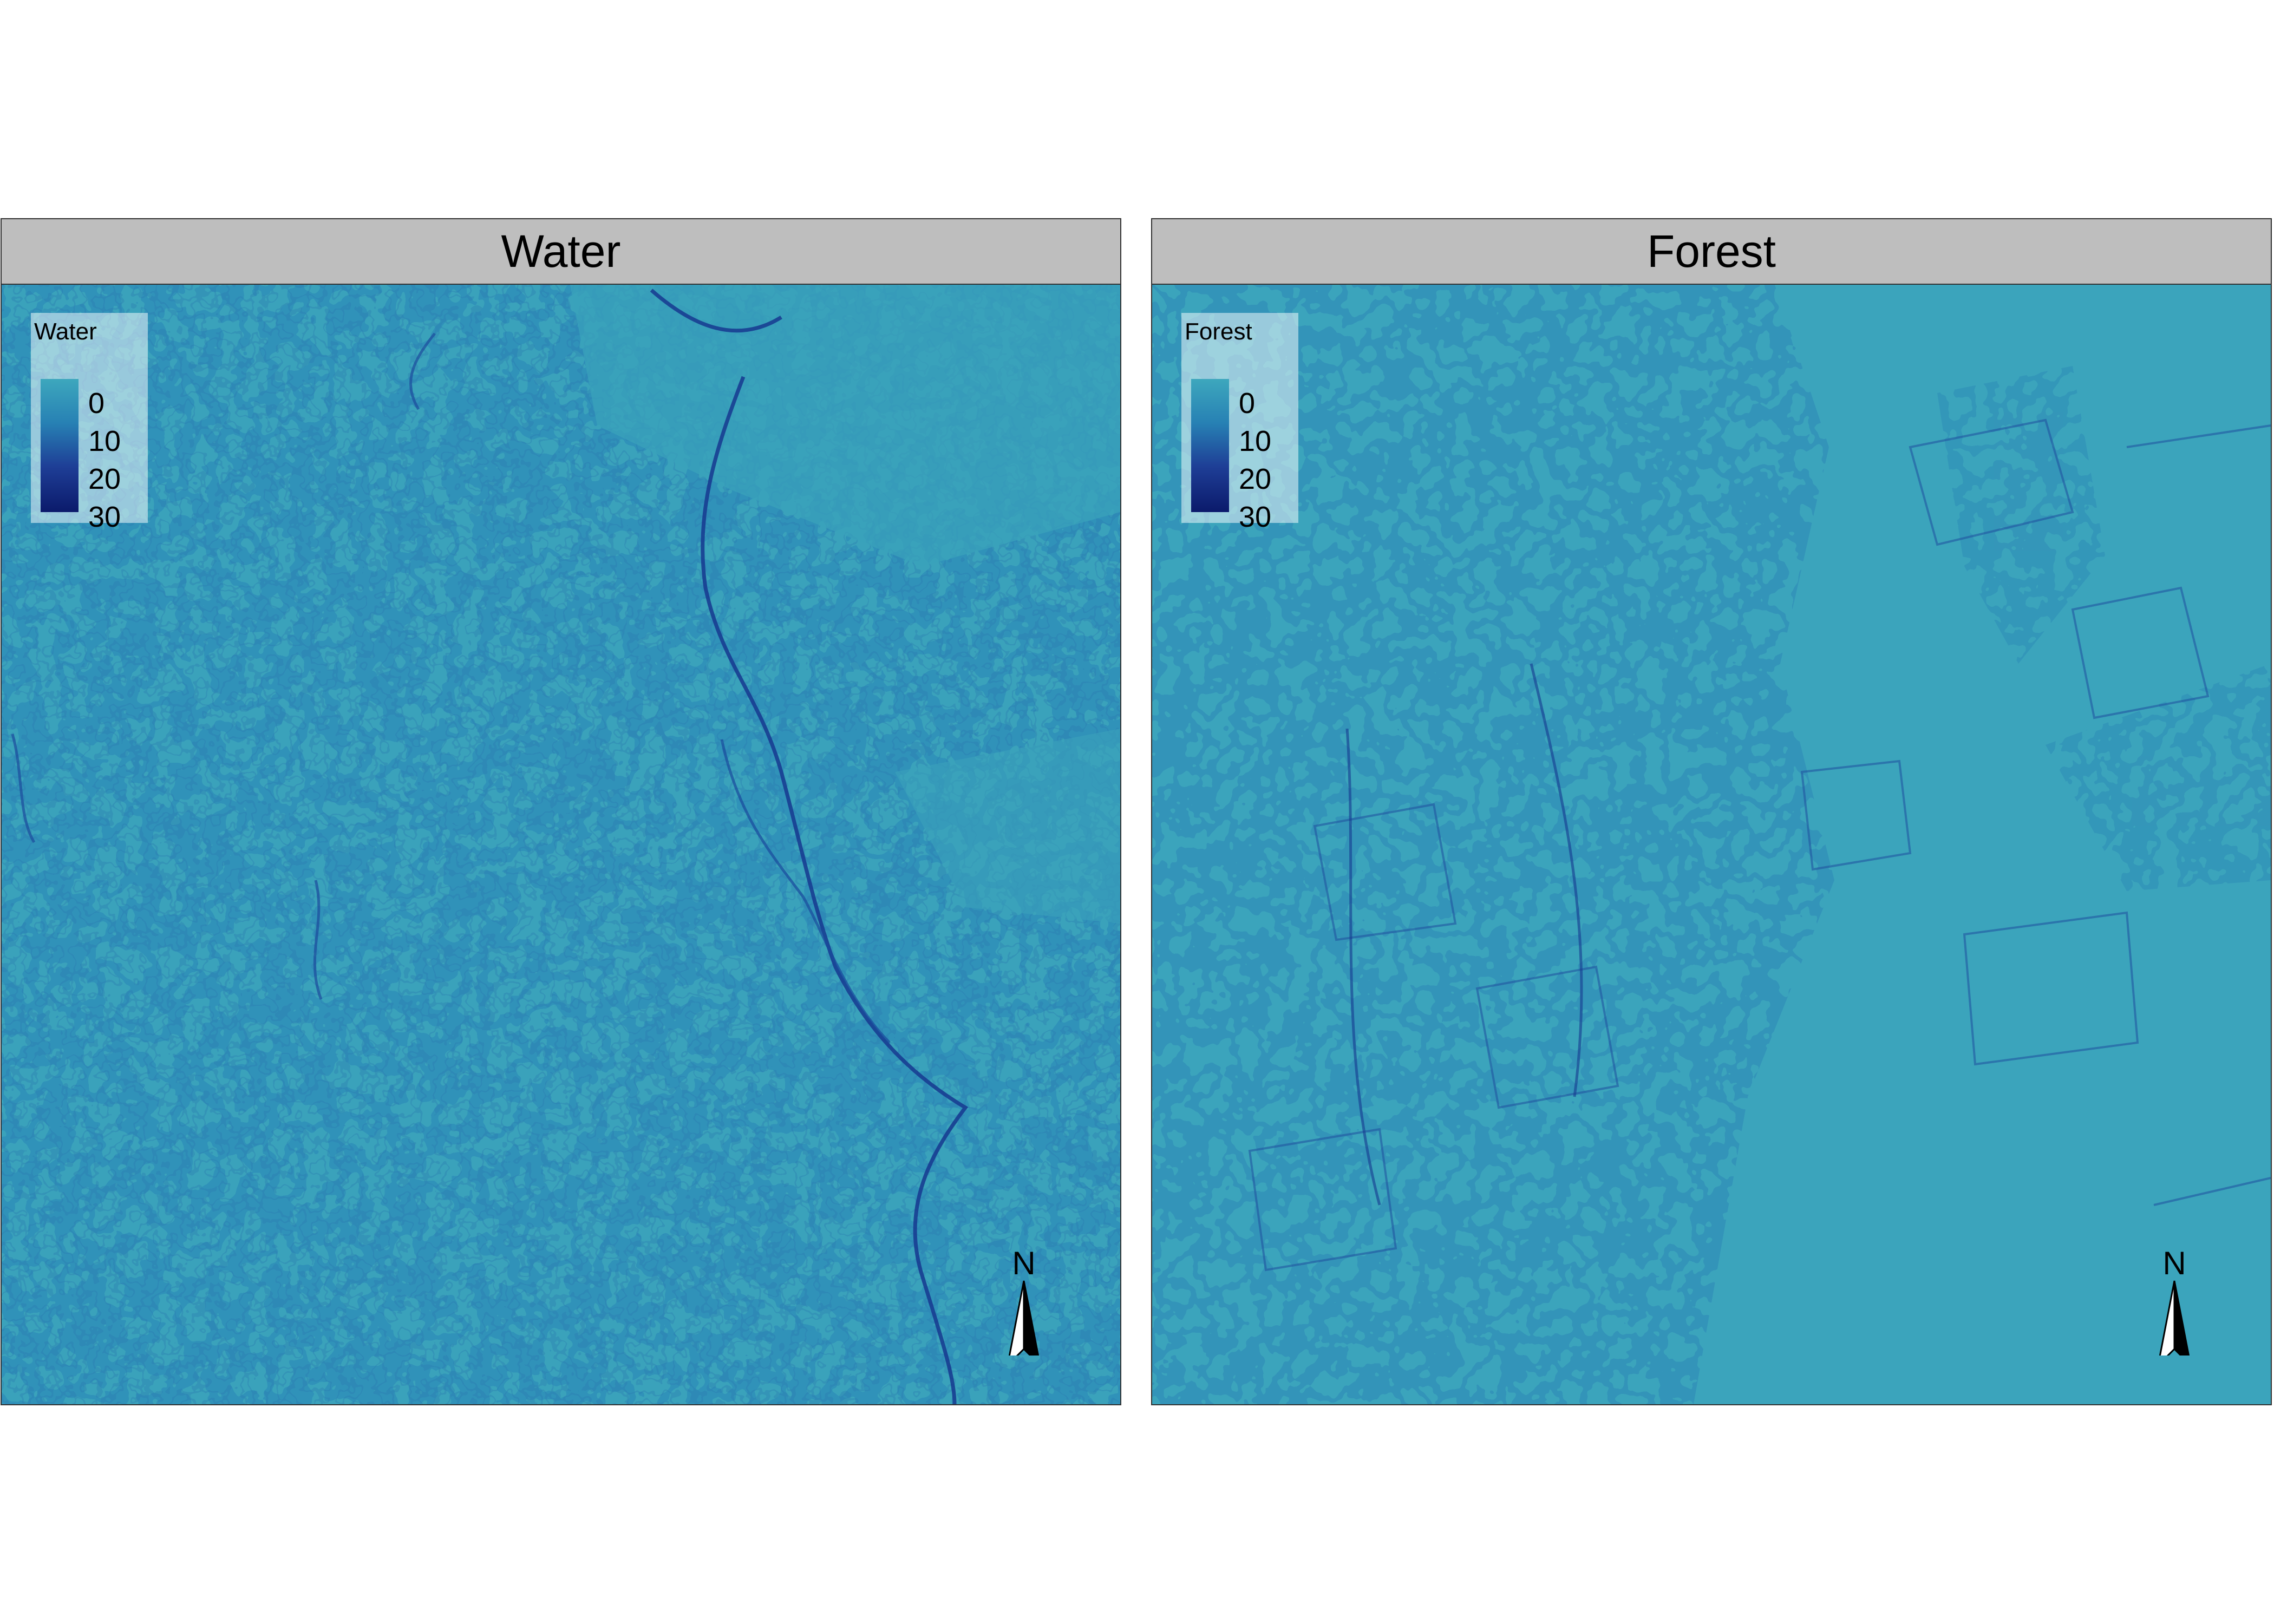 This screenshot has height=1624, width=2274. What do you see at coordinates (1712, 252) in the screenshot?
I see `panel-title-forest: Forest` at bounding box center [1712, 252].